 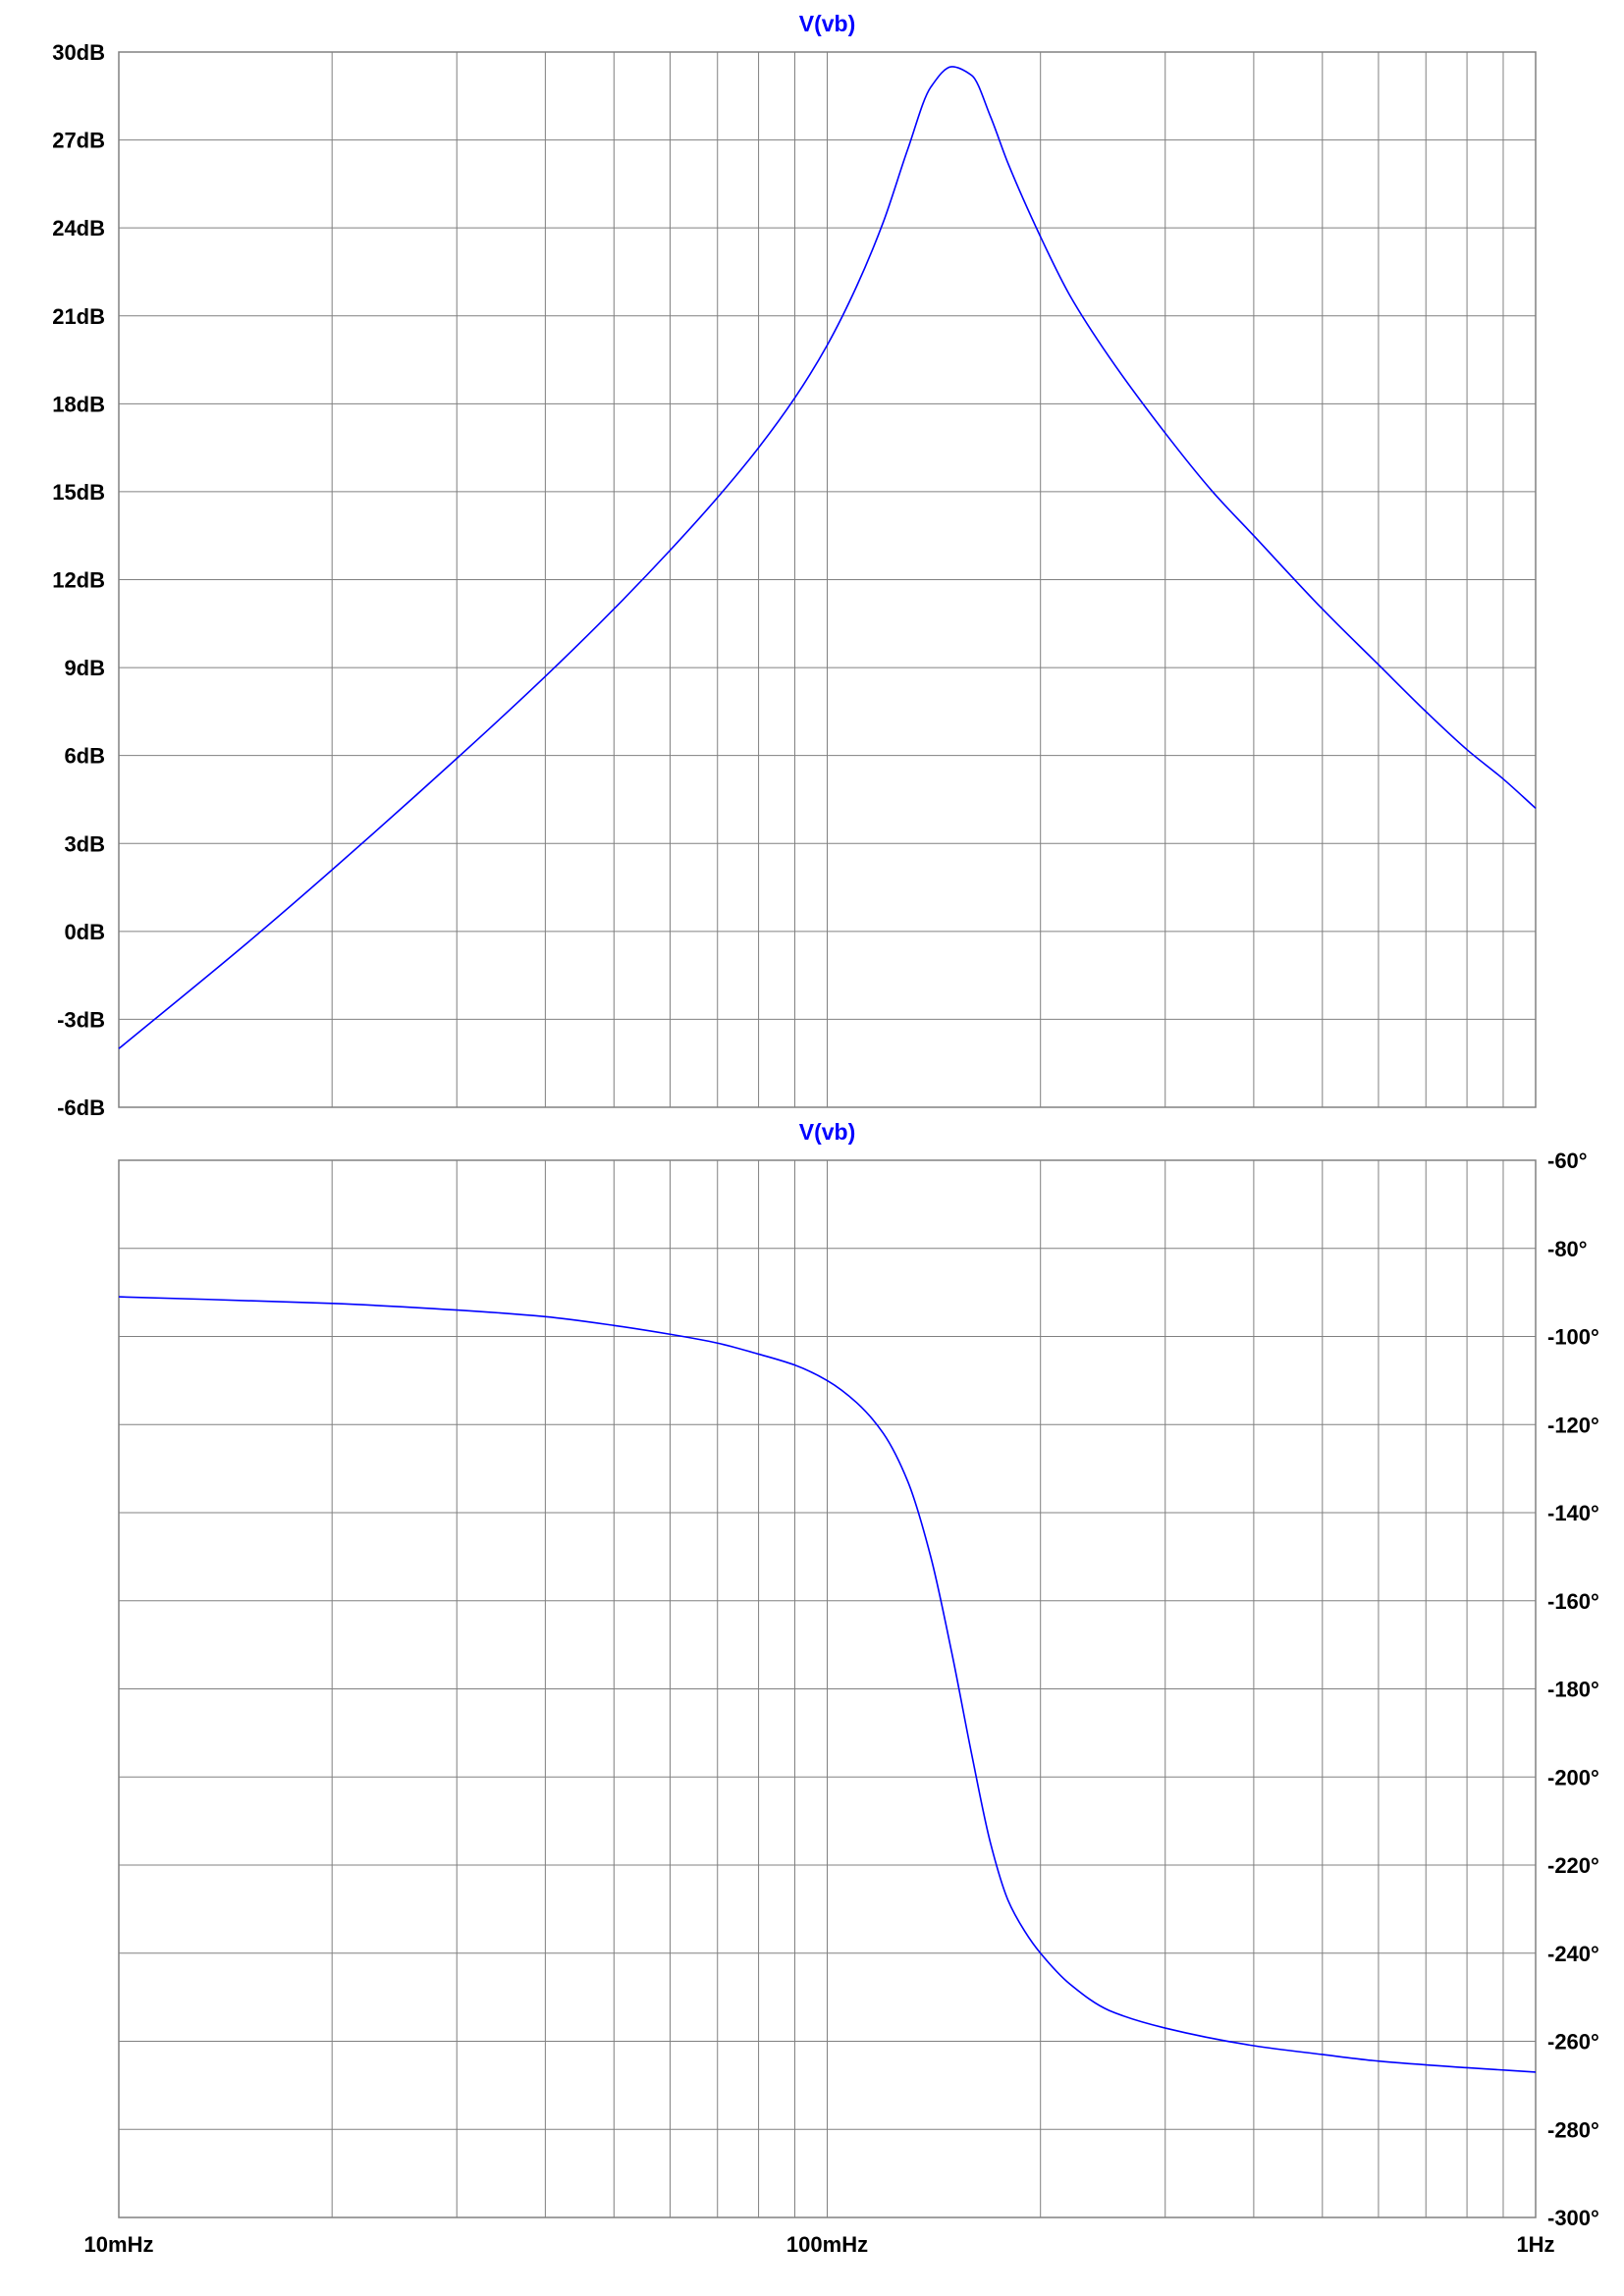 What do you see at coordinates (1567, 1160) in the screenshot?
I see `phase-y-tick-label: -60°` at bounding box center [1567, 1160].